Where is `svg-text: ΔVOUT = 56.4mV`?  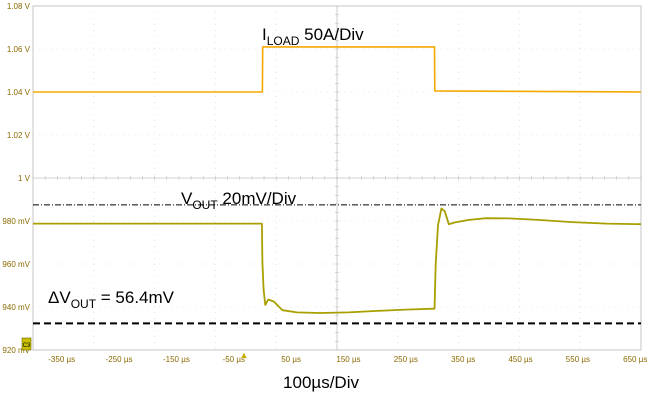
svg-text: ΔVOUT = 56.4mV is located at coordinates (111, 299).